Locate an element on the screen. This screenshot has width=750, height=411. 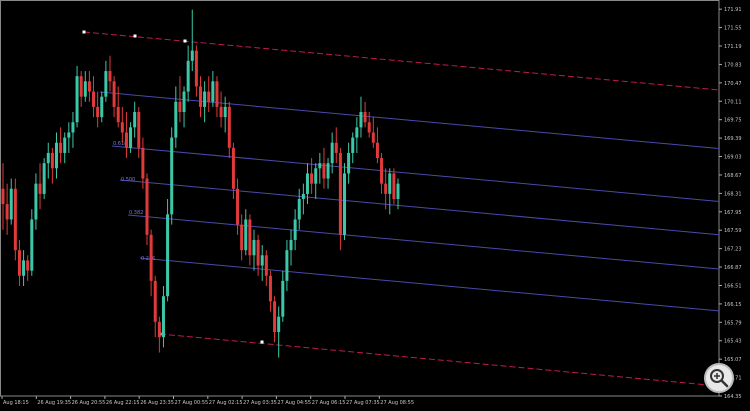
fib-label-3: 0.236 is located at coordinates (148, 259).